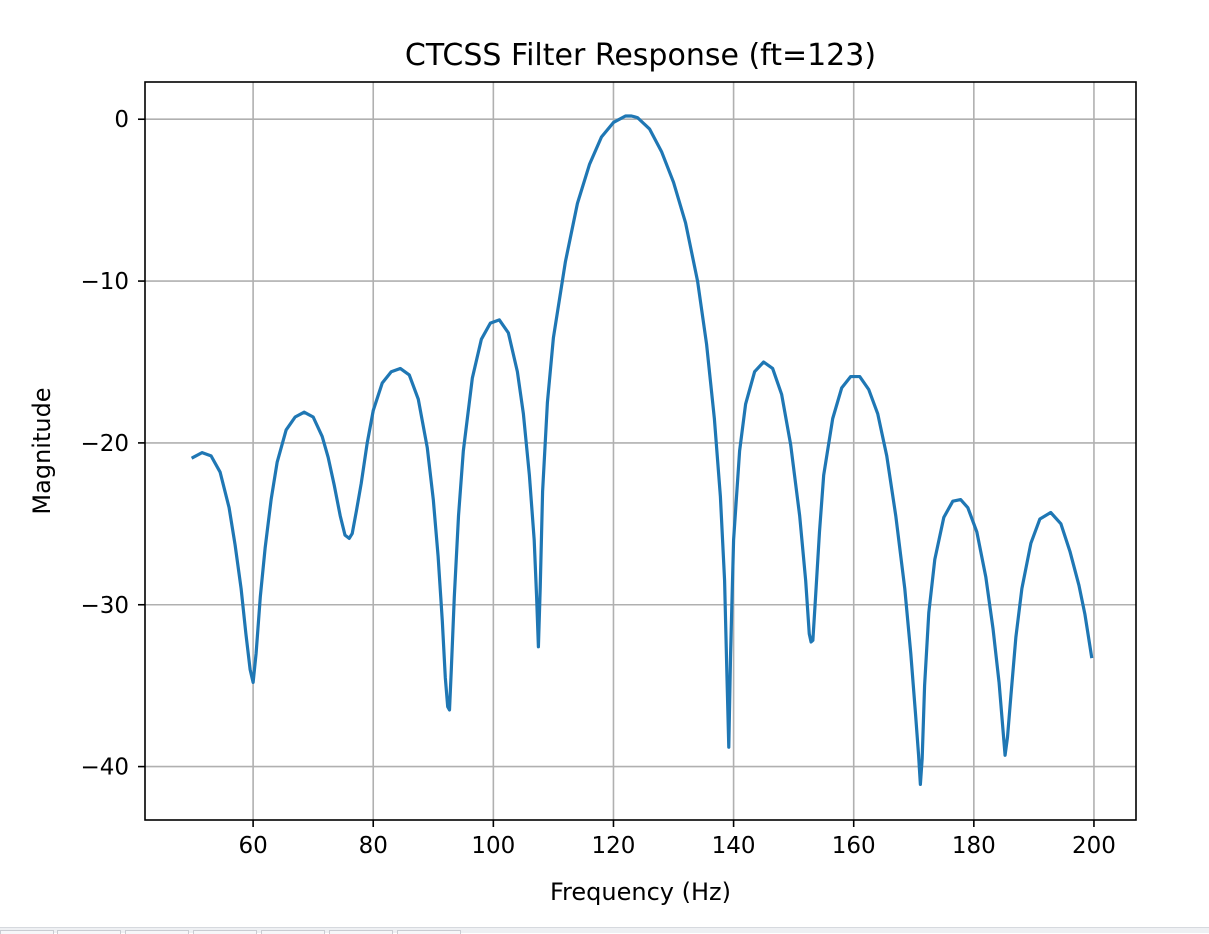  Describe the element at coordinates (614, 846) in the screenshot. I see `x-tick-label: 120` at that location.